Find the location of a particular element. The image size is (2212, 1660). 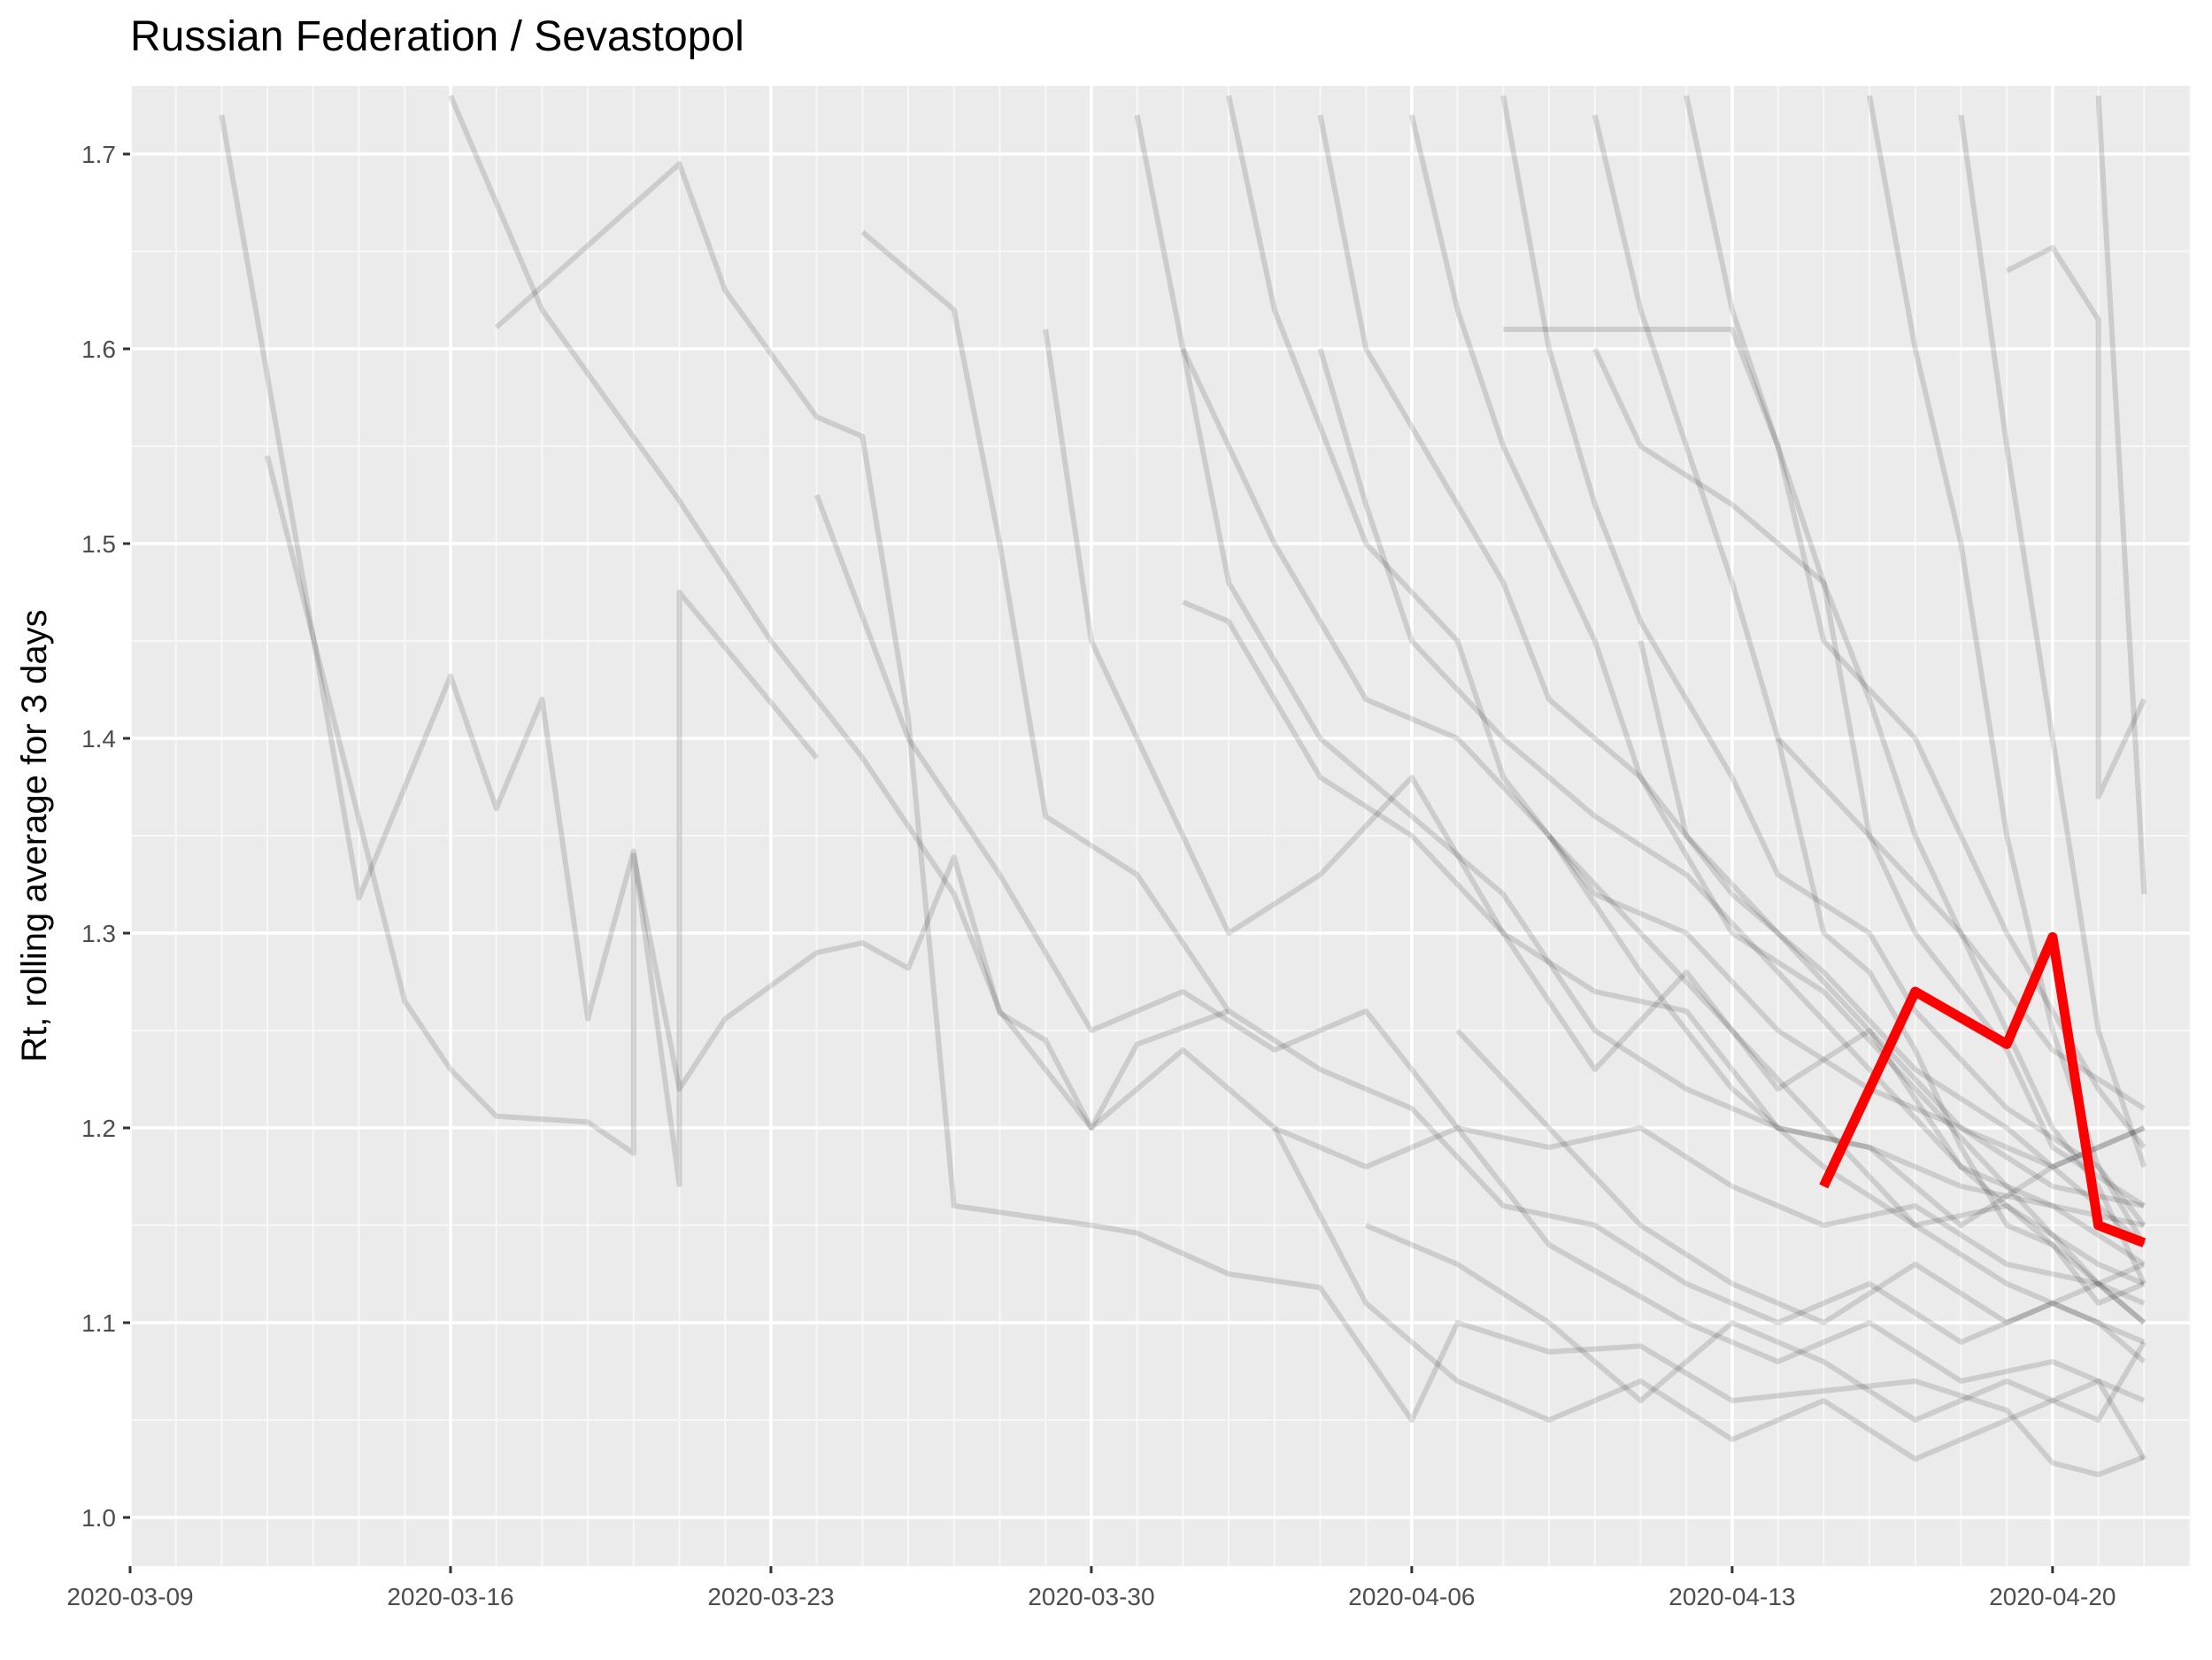

y-tick-label: 1.1 is located at coordinates (98, 1323).